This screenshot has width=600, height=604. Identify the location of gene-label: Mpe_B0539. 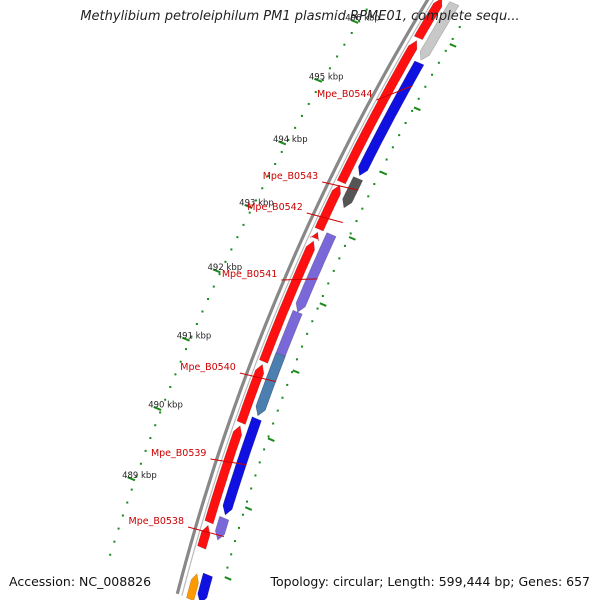
(179, 453).